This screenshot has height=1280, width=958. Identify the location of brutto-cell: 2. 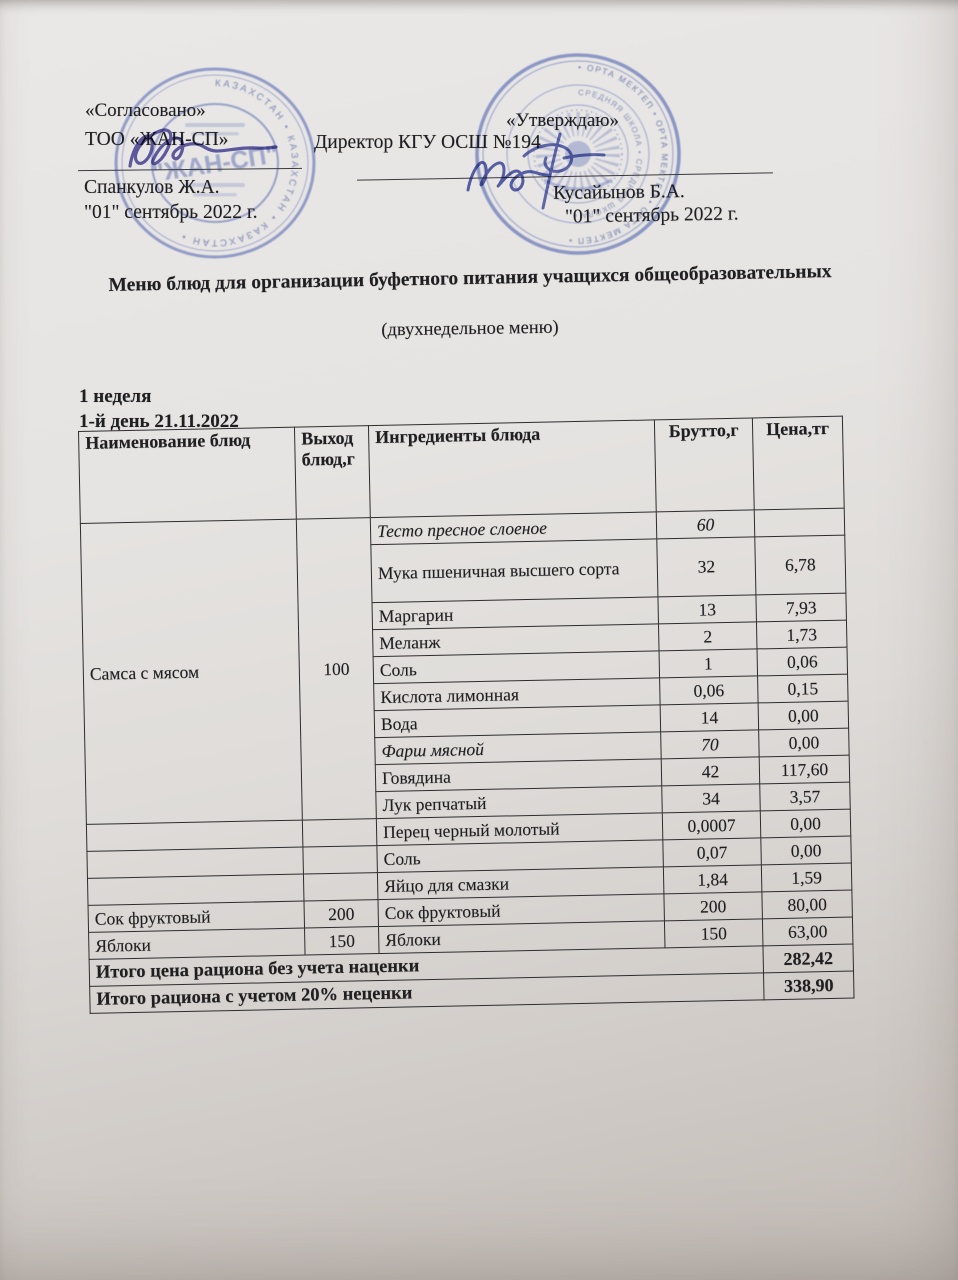
(708, 636).